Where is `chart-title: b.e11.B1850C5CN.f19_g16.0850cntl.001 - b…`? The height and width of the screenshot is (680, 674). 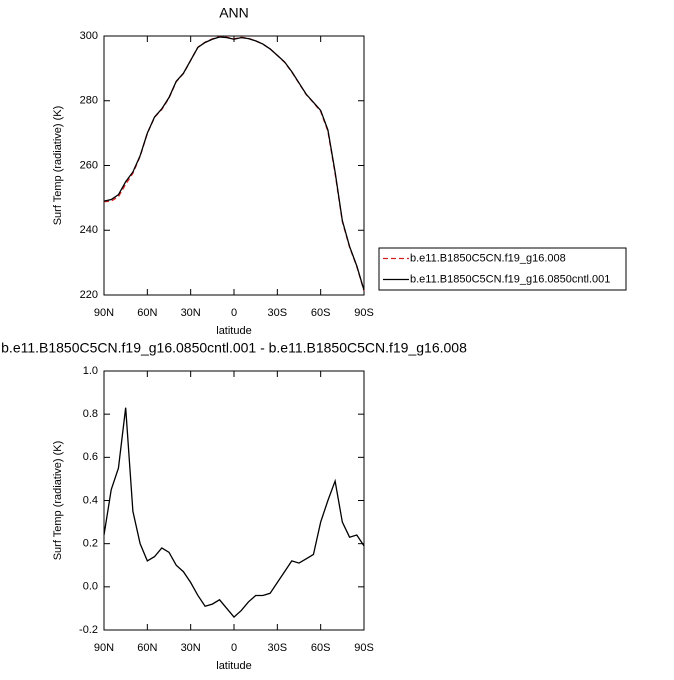
chart-title: b.e11.B1850C5CN.f19_g16.0850cntl.001 - b… is located at coordinates (234, 348).